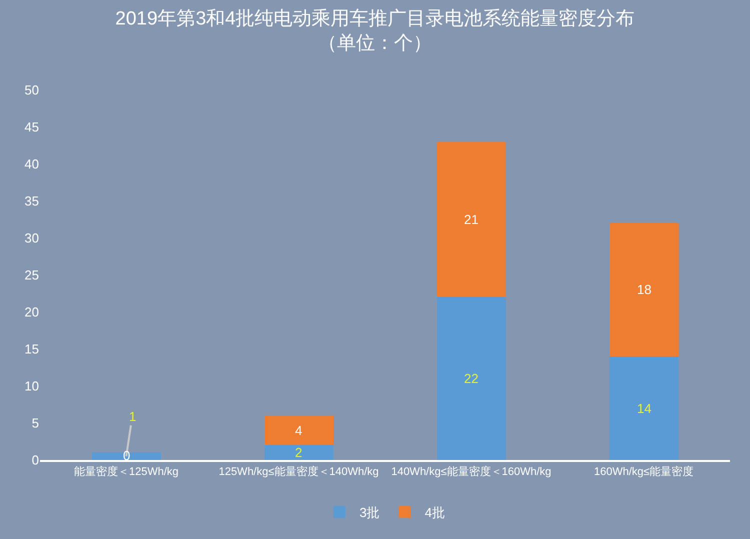 The width and height of the screenshot is (750, 539). I want to click on data-label: 22, so click(471, 378).